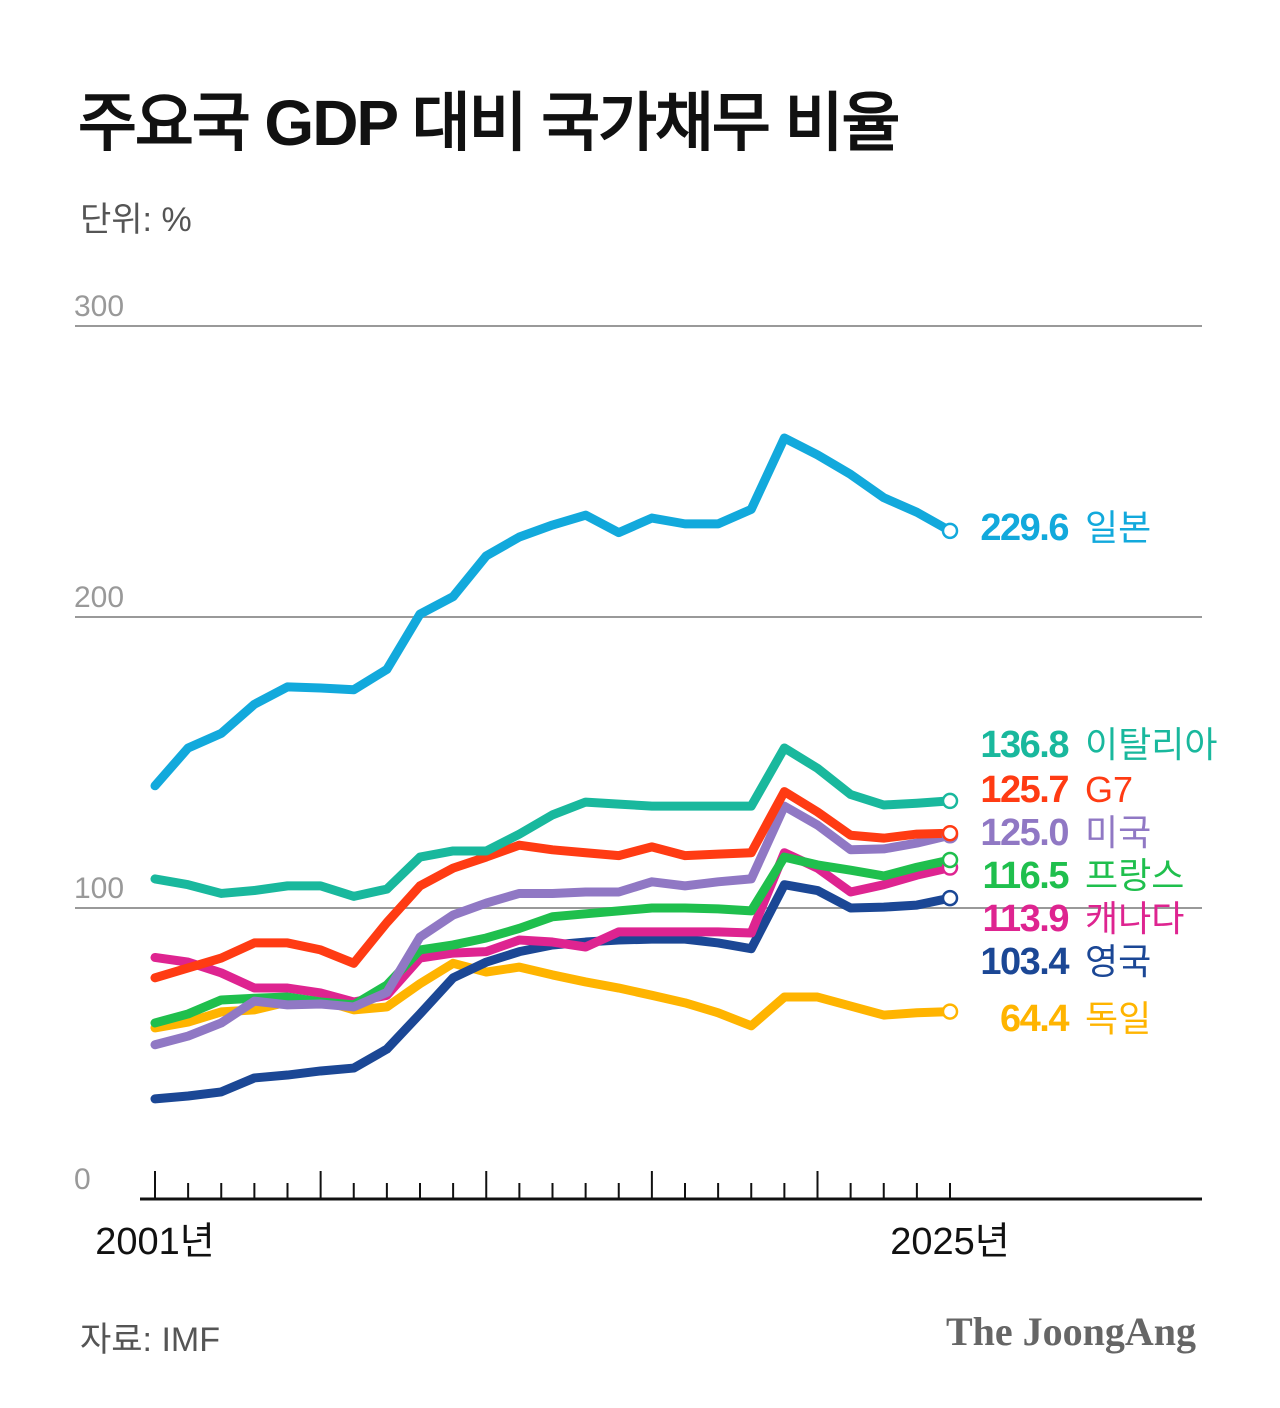 This screenshot has height=1408, width=1280. Describe the element at coordinates (150, 1340) in the screenshot. I see `source-label: 자료: IMF` at that location.